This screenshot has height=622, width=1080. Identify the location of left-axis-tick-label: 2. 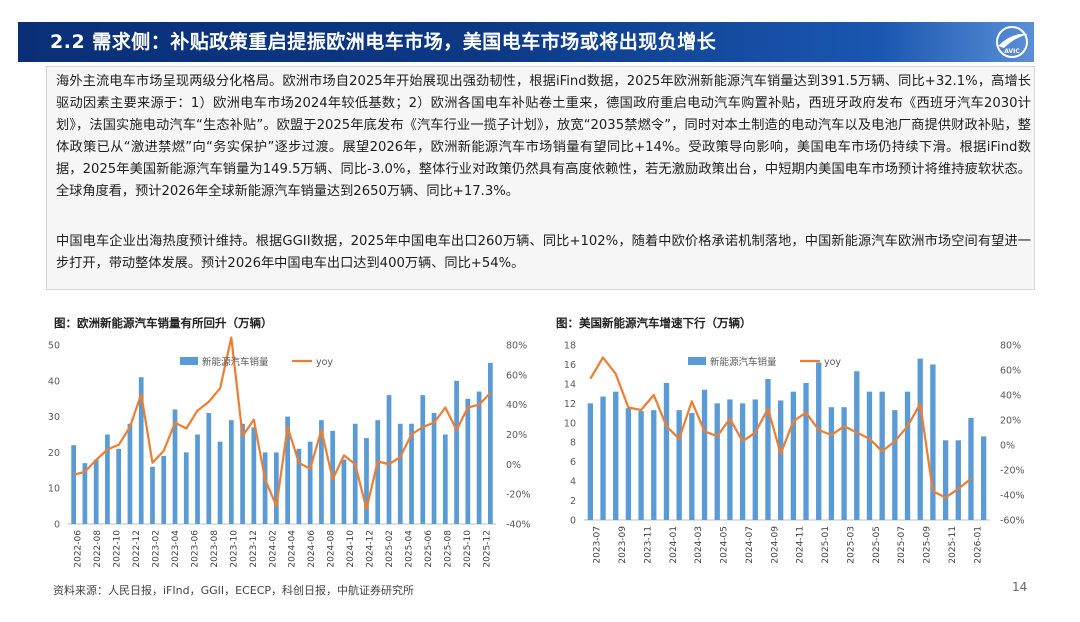
(573, 501).